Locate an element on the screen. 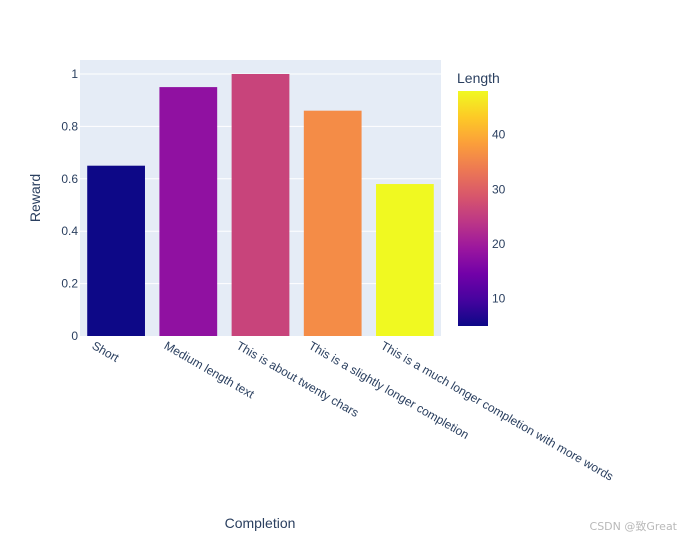  watermark: CSDN @致Great is located at coordinates (633, 526).